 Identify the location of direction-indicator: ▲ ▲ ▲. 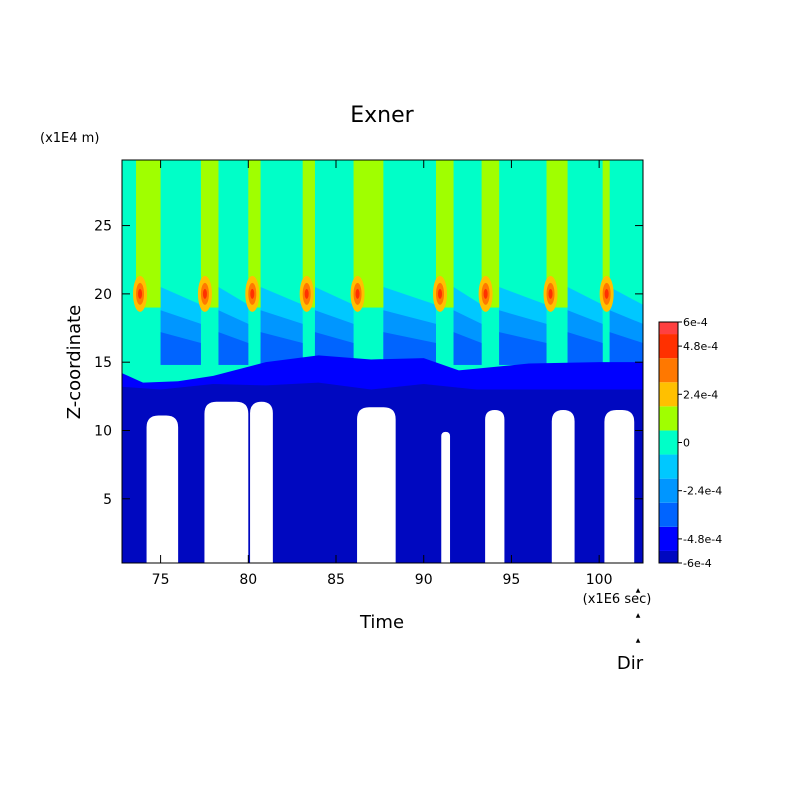
(638, 615).